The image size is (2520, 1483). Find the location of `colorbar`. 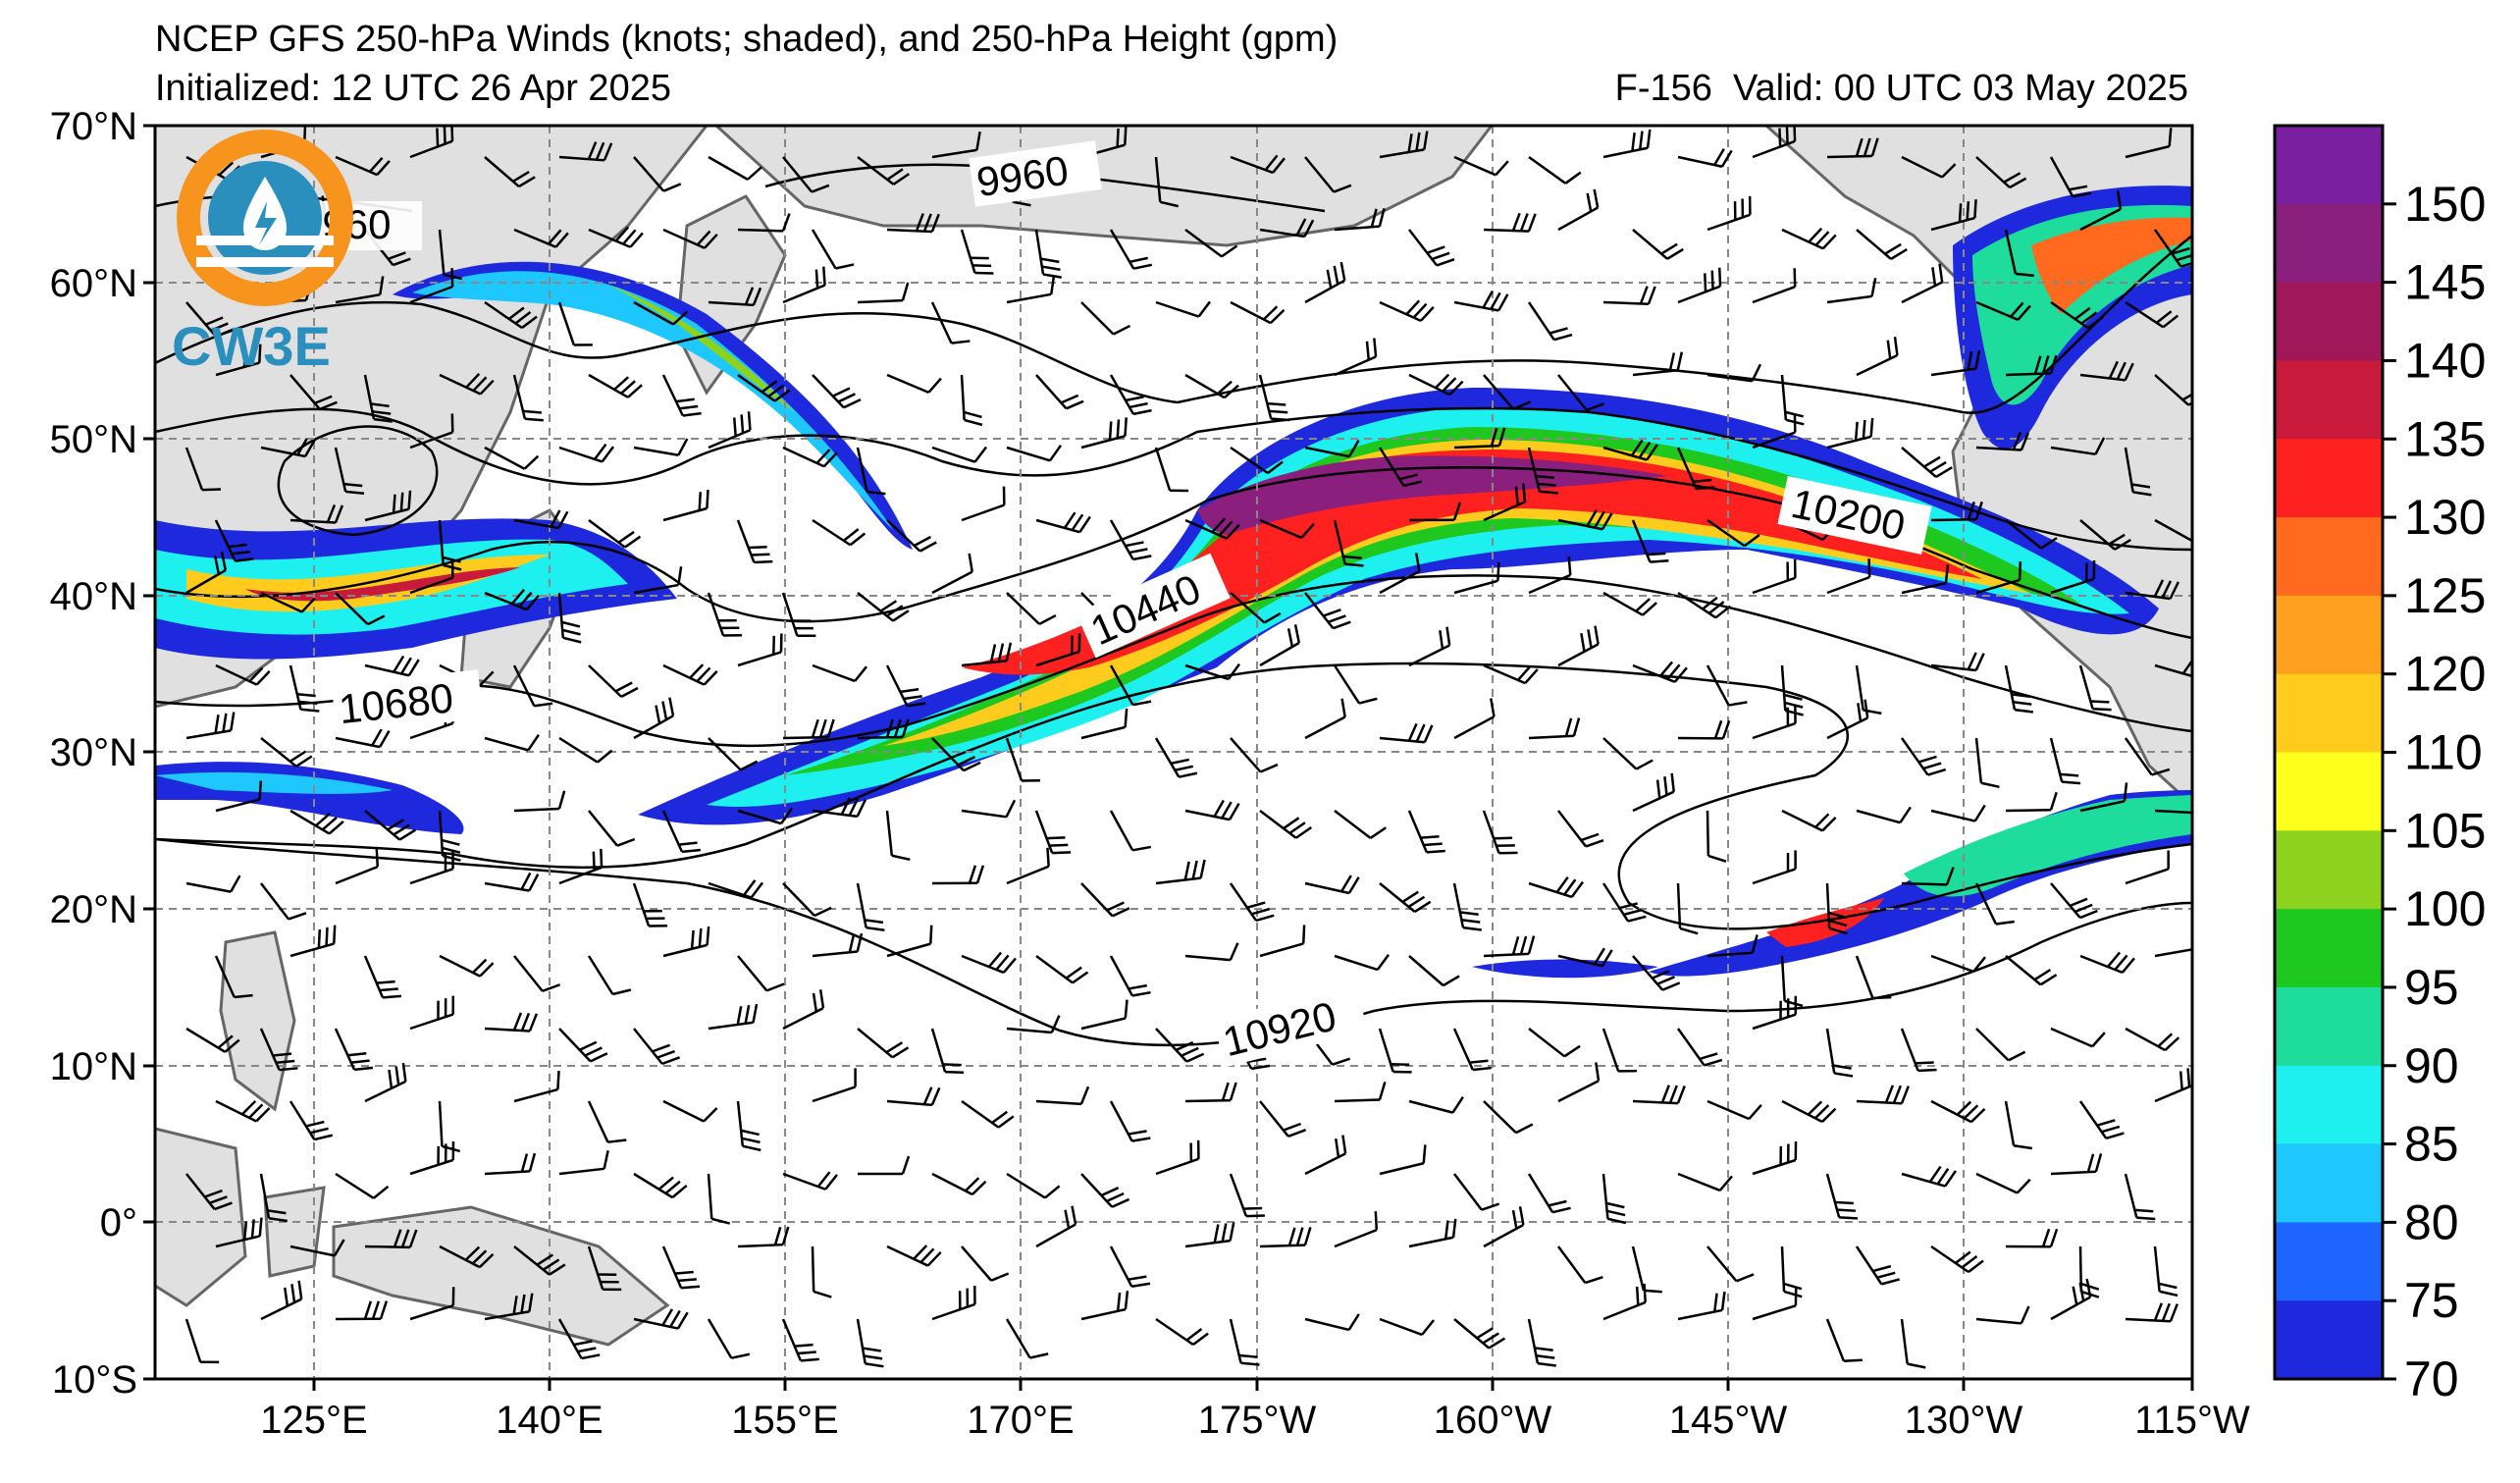

colorbar is located at coordinates (2329, 753).